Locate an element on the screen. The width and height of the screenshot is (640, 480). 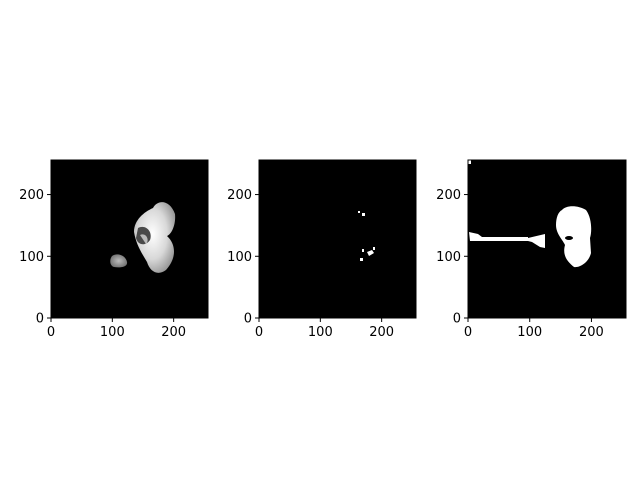
spots-image is located at coordinates (366, 236).